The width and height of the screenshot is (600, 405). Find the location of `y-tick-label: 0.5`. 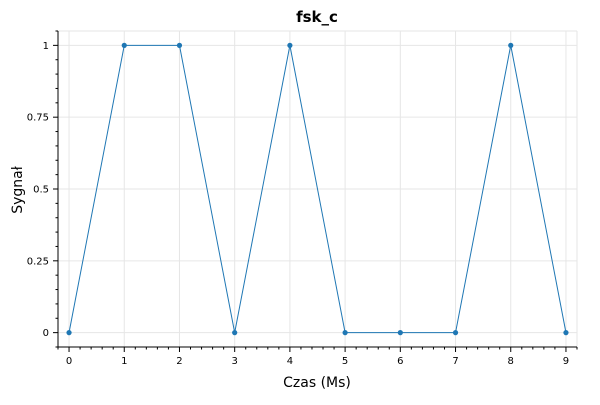

y-tick-label: 0.5 is located at coordinates (41, 190).